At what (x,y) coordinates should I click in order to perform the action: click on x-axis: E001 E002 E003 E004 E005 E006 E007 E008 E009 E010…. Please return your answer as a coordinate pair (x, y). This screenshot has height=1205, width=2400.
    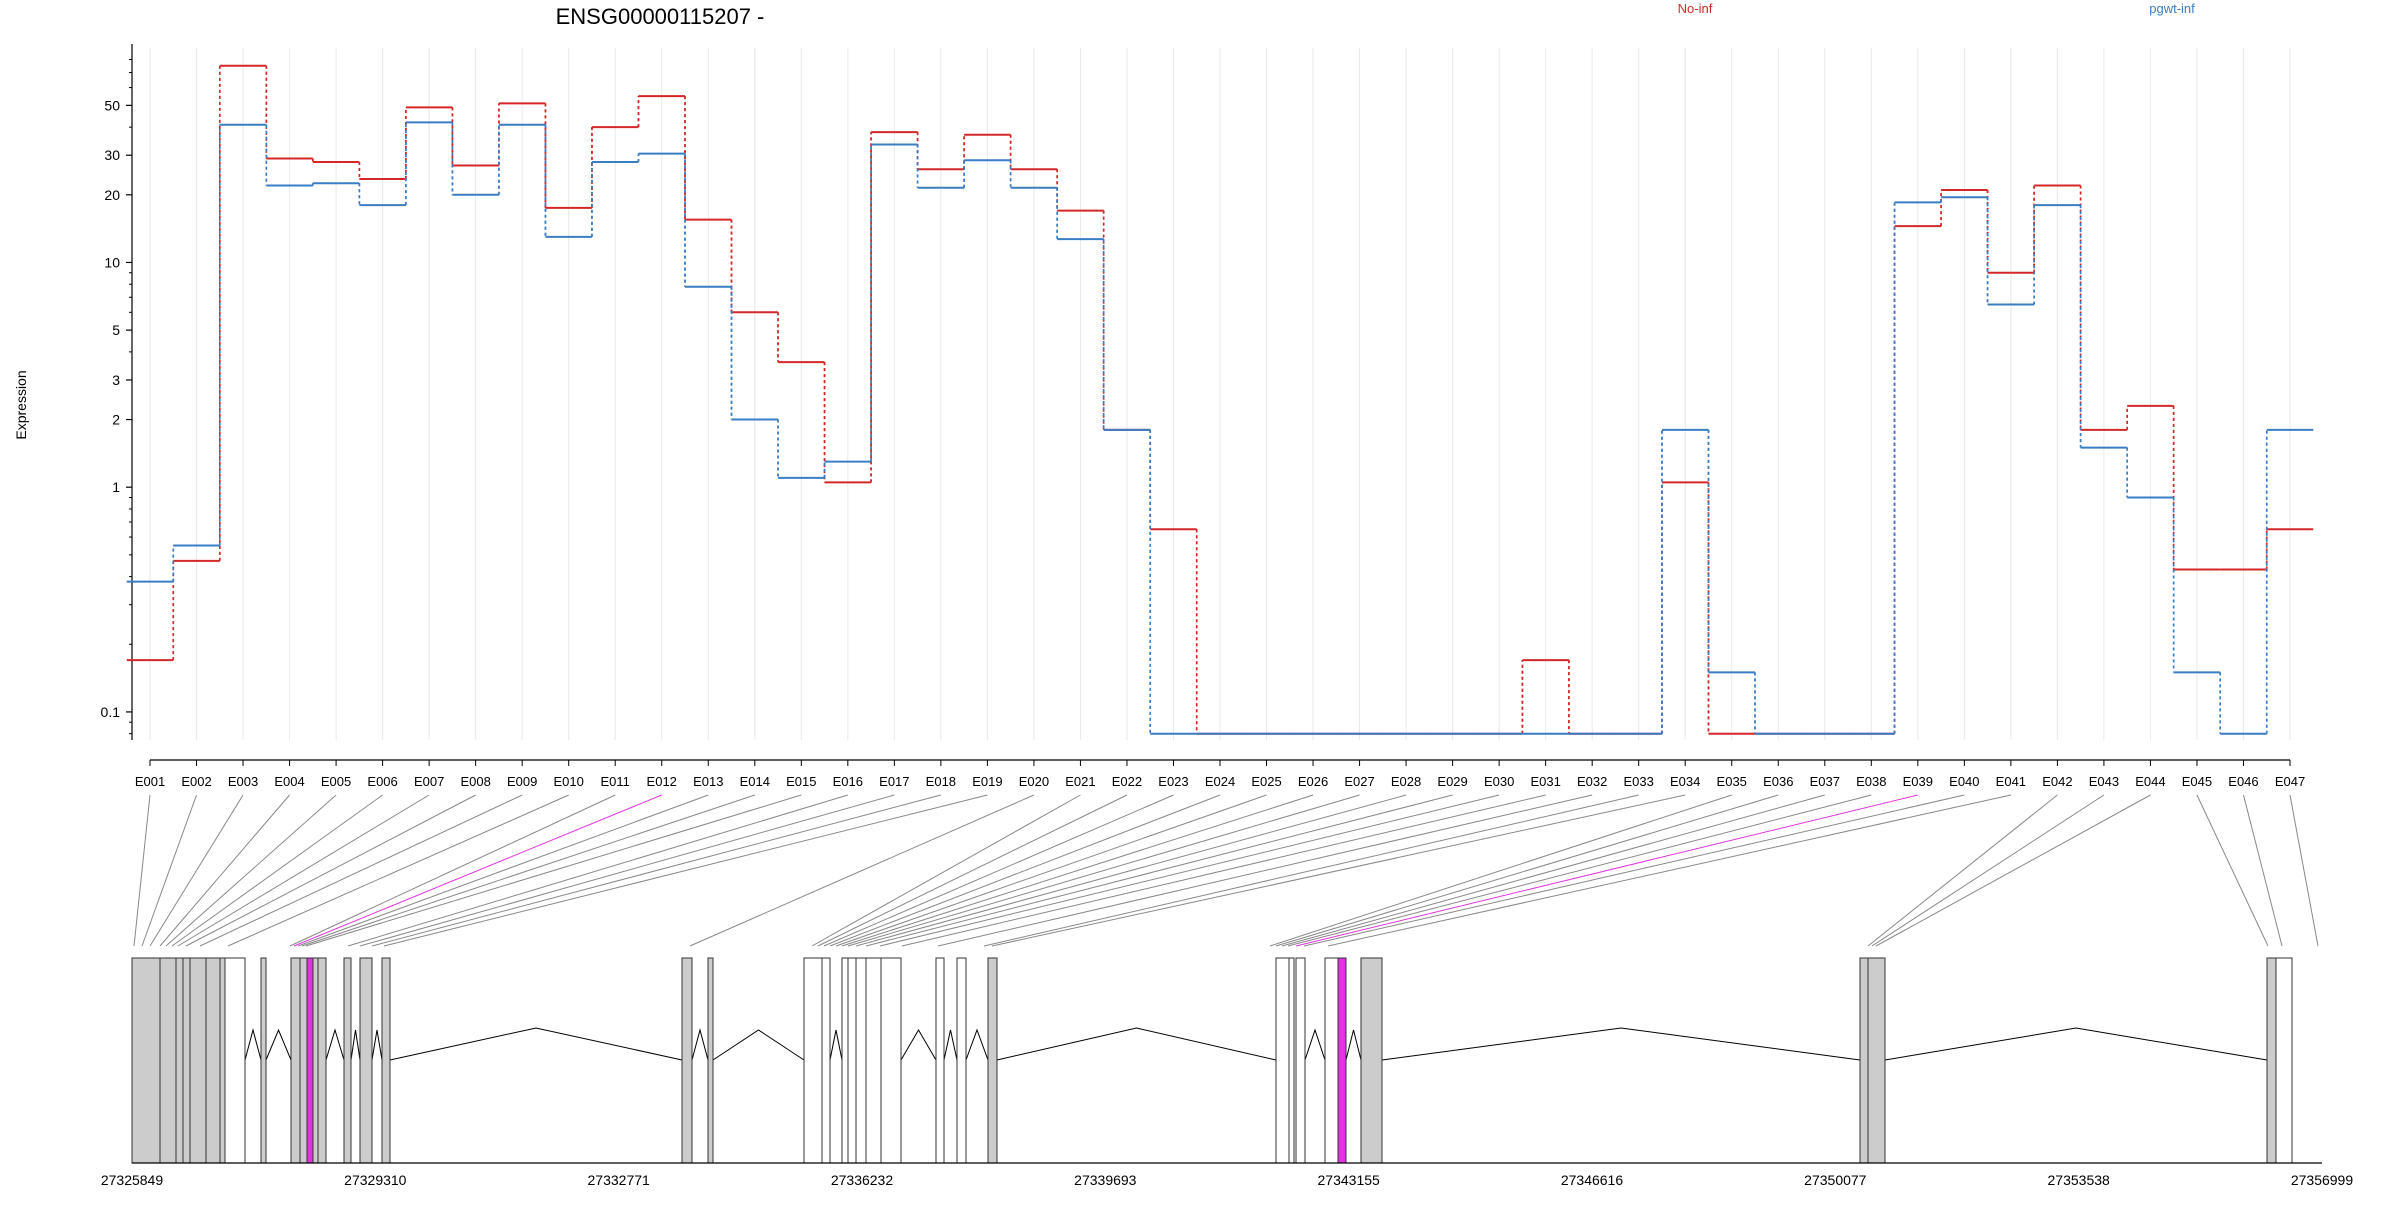
    Looking at the image, I should click on (1220, 774).